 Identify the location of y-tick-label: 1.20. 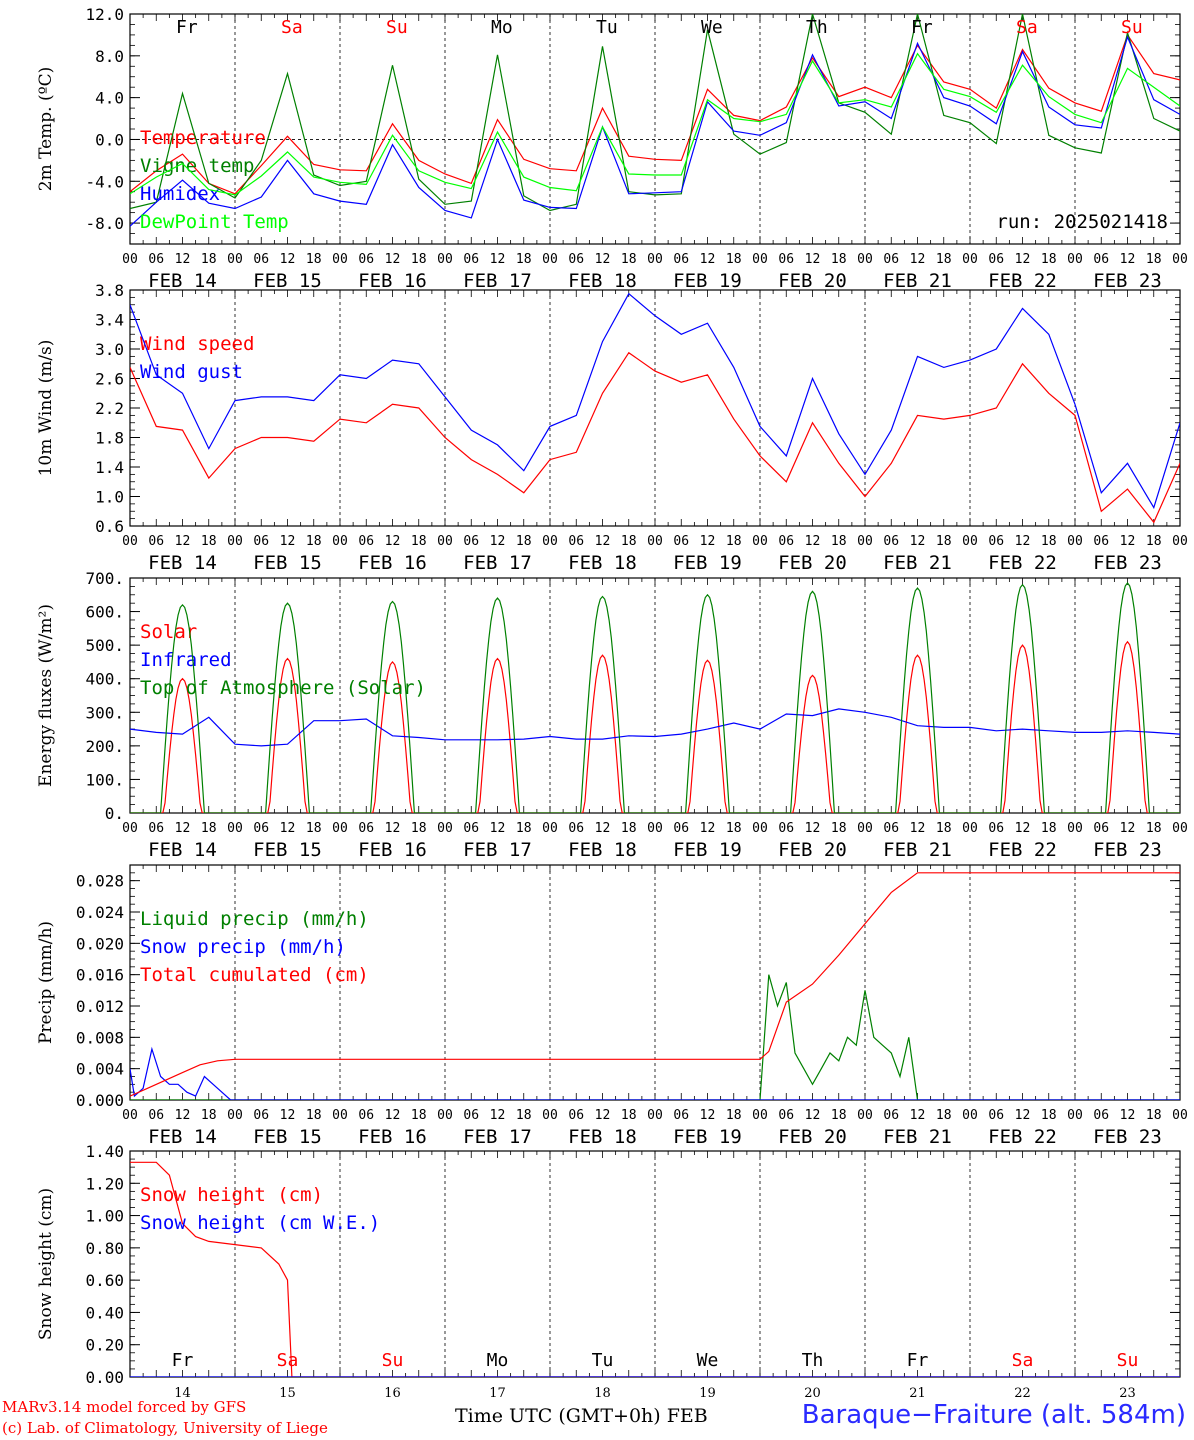
(104, 1183).